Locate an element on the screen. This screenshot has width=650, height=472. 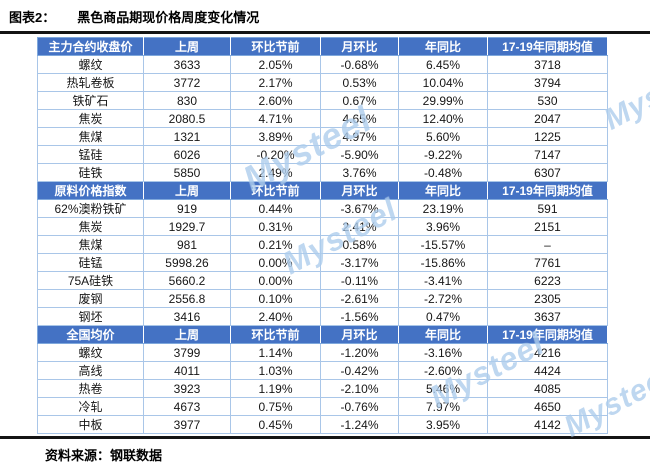
table-row: 螺纹 3799 1.14% -1.20% -3.16% 4216 is located at coordinates (322, 352).